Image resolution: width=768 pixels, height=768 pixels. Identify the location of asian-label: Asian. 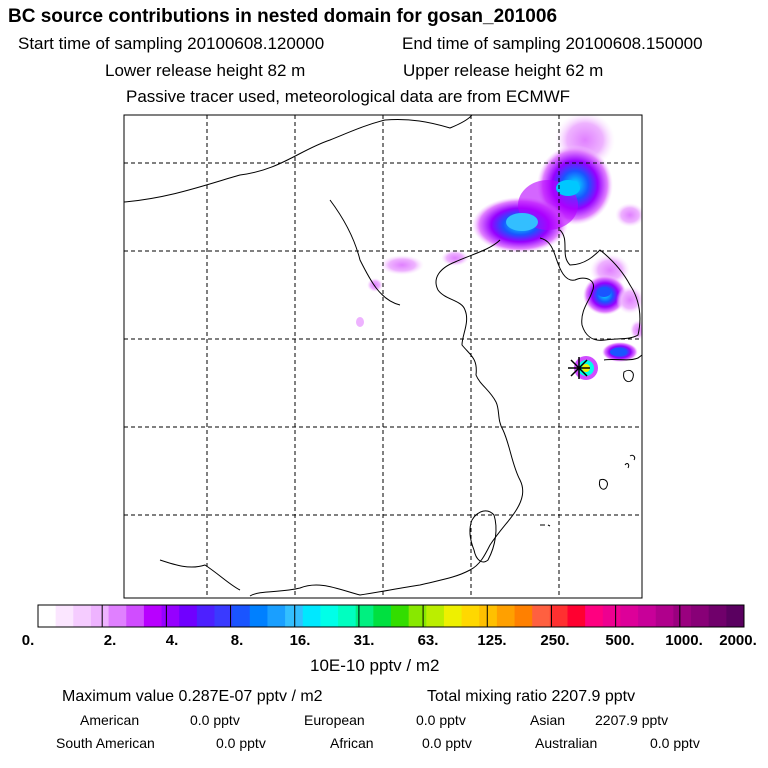
(548, 720).